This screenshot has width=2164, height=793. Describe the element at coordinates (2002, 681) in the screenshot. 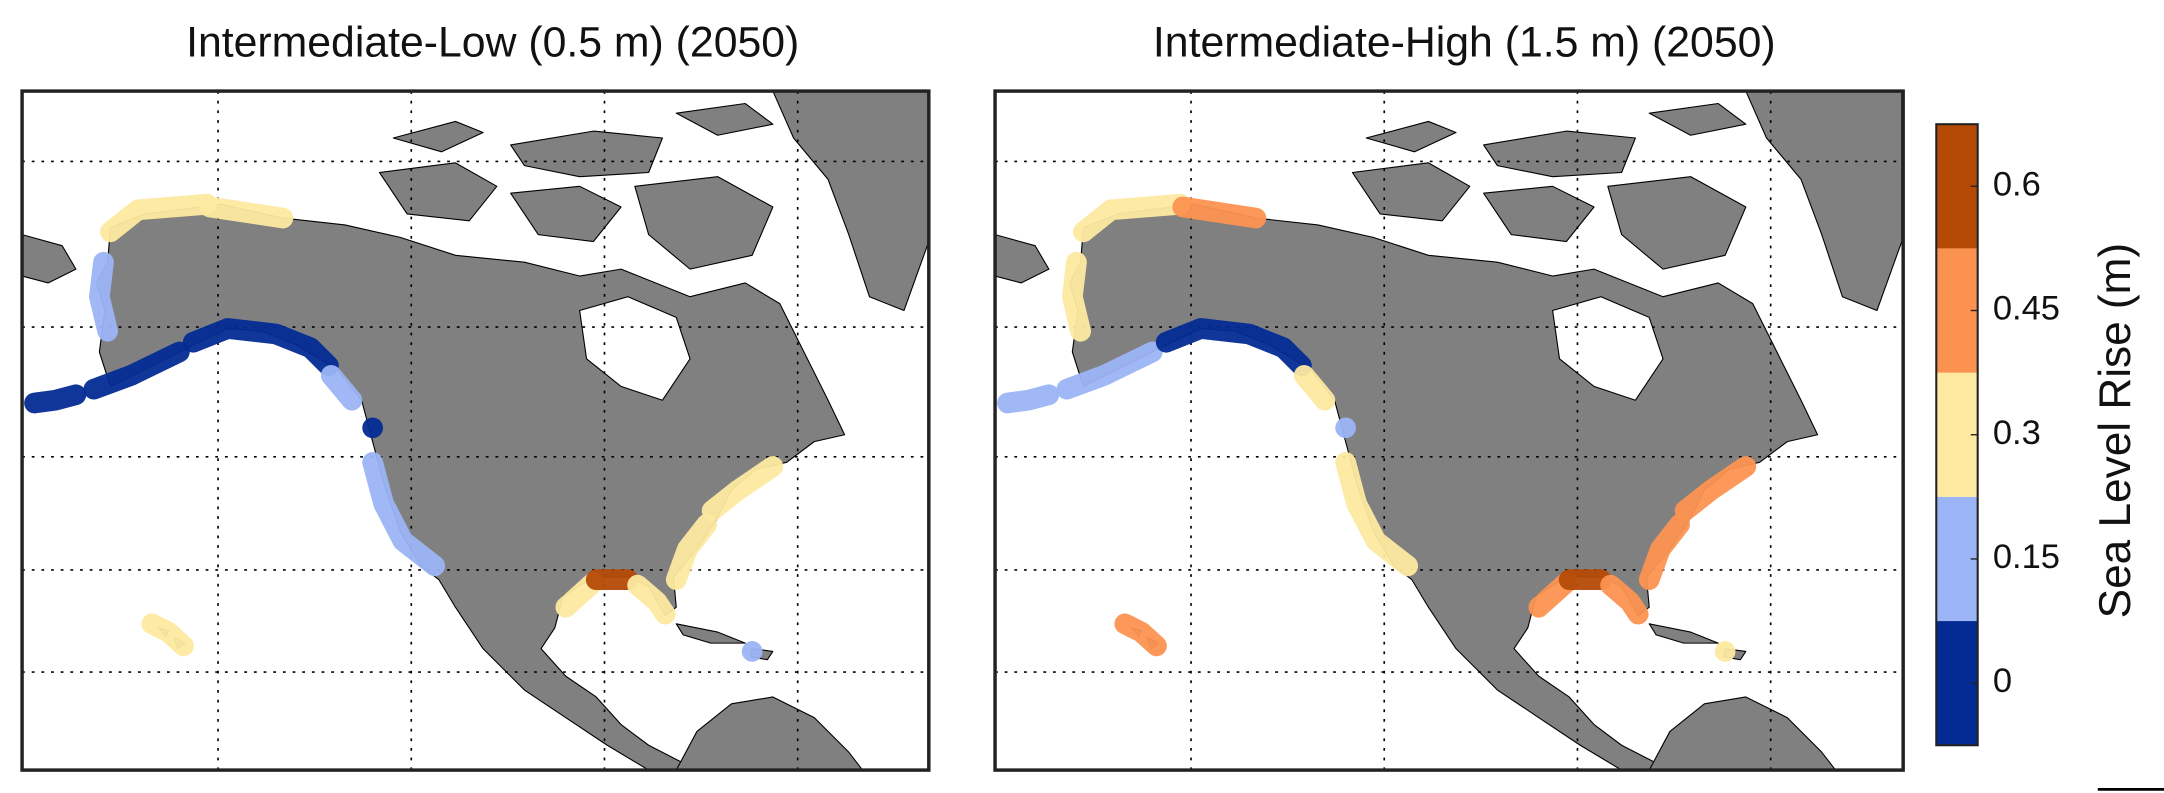

I see `colorbar-tick-label: 0` at that location.